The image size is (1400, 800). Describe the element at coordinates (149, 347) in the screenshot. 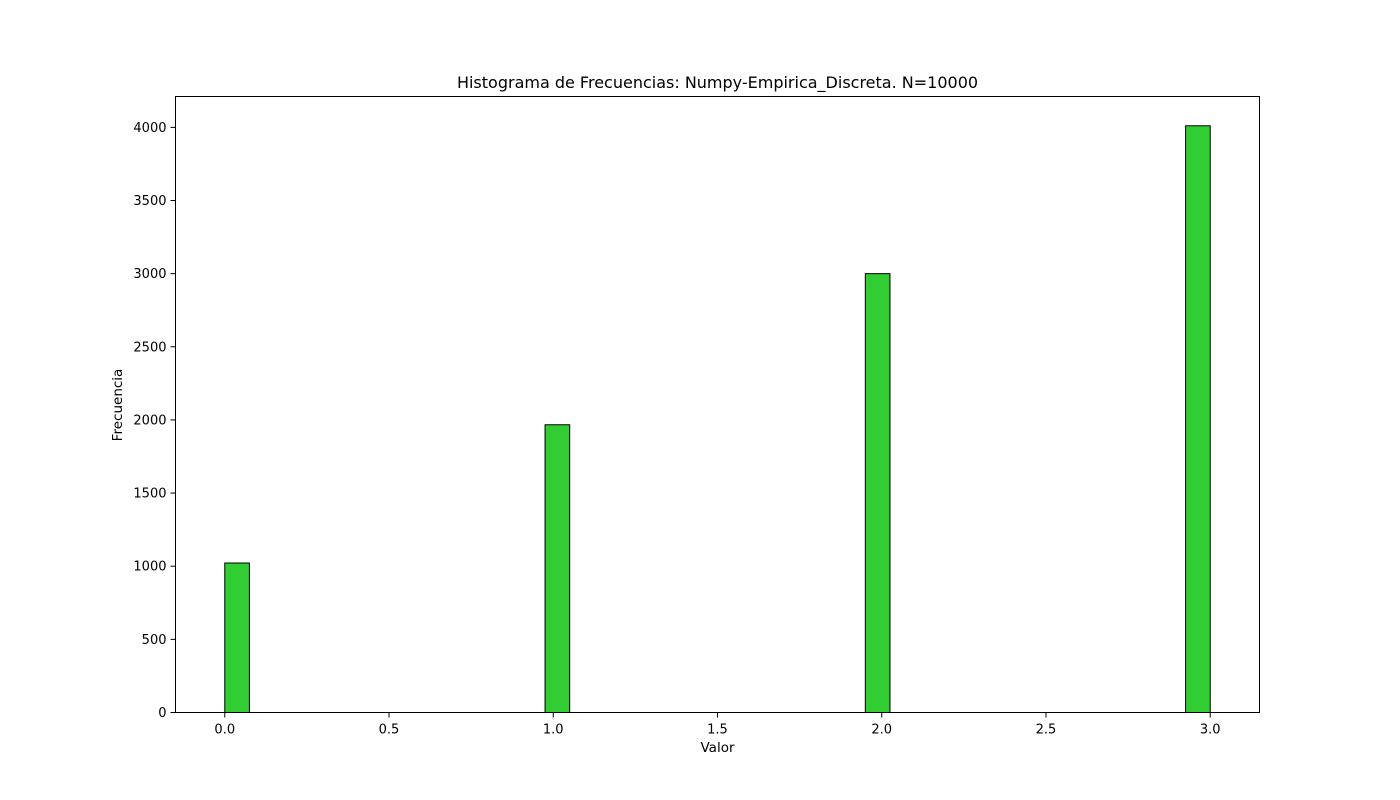

I see `y-tick-label: 2500` at that location.